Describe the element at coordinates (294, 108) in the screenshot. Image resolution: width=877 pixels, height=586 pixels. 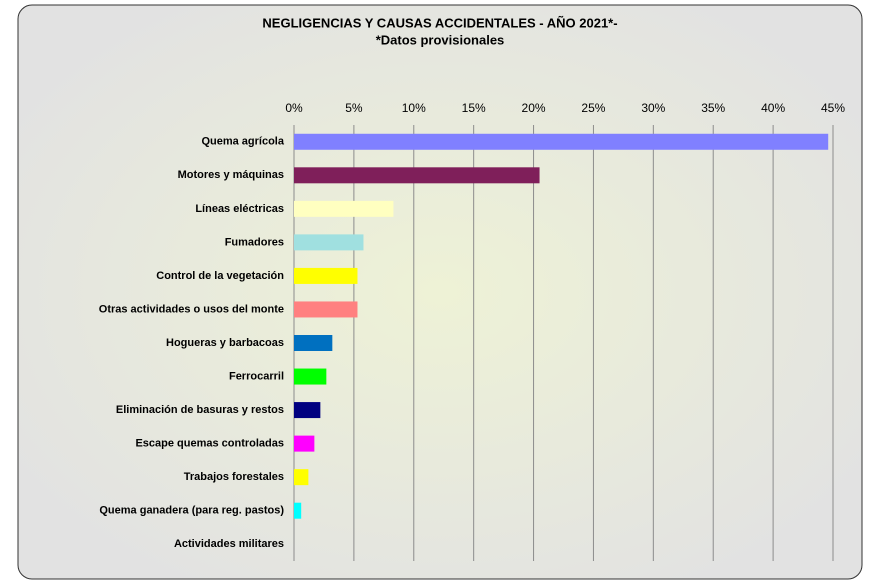
I see `x-tick-label: 0%` at that location.